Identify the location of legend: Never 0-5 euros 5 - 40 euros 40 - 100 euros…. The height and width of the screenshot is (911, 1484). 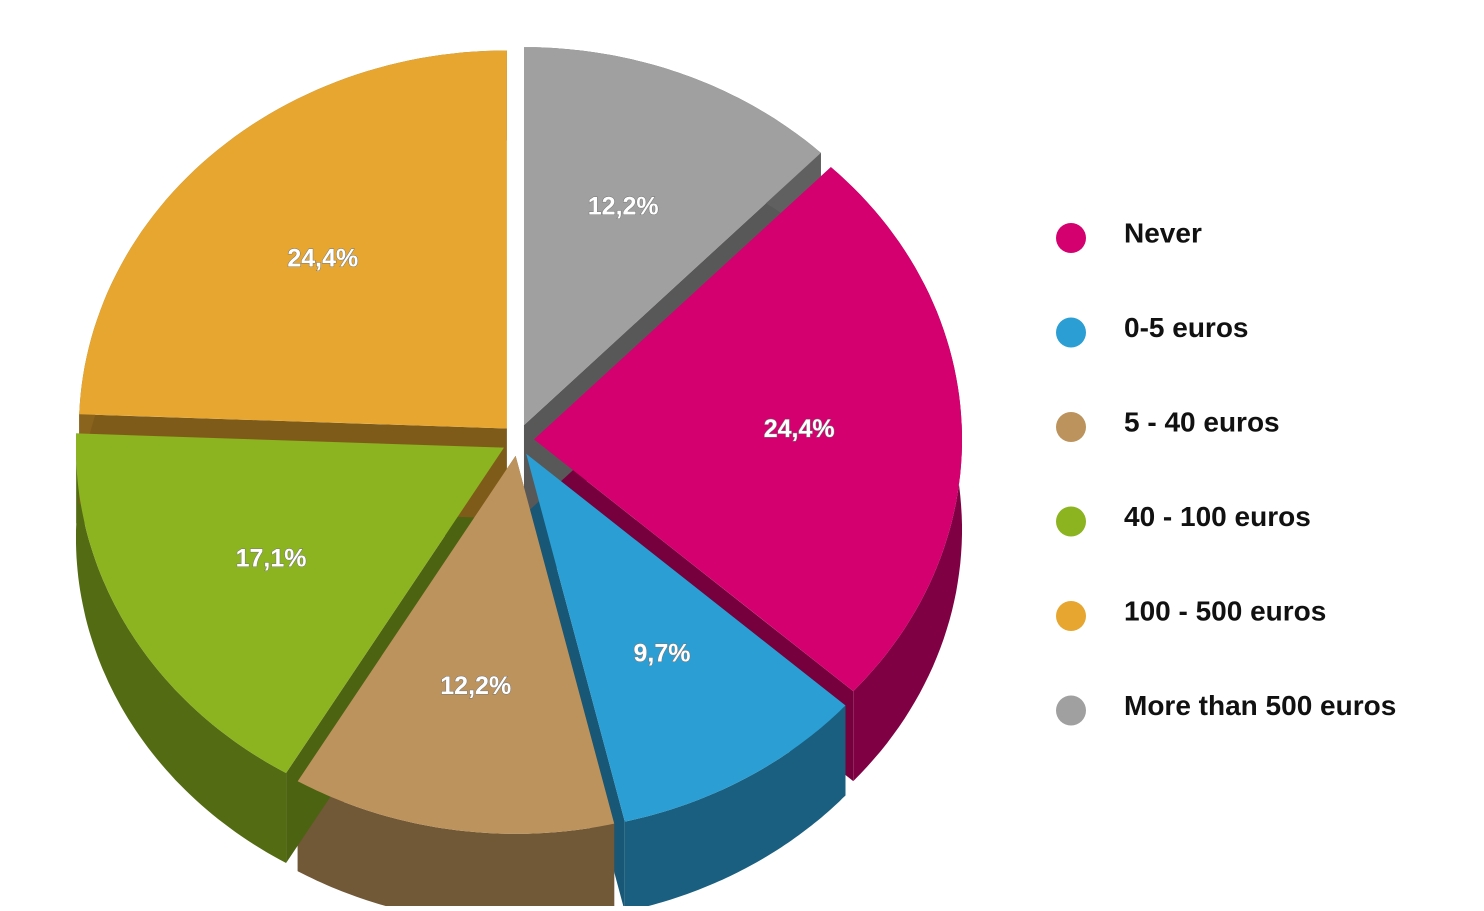
(1226, 471).